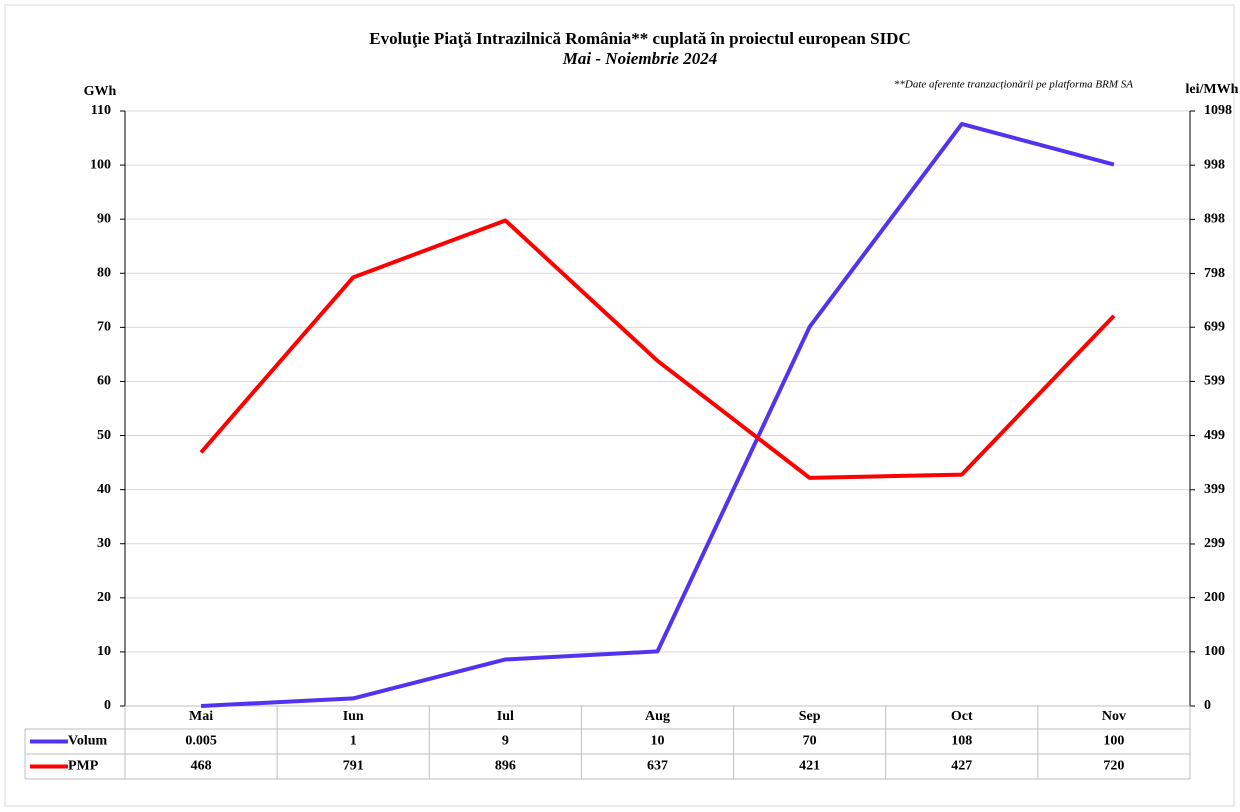 This screenshot has height=812, width=1240. Describe the element at coordinates (1113, 766) in the screenshot. I see `table-value: 720` at that location.